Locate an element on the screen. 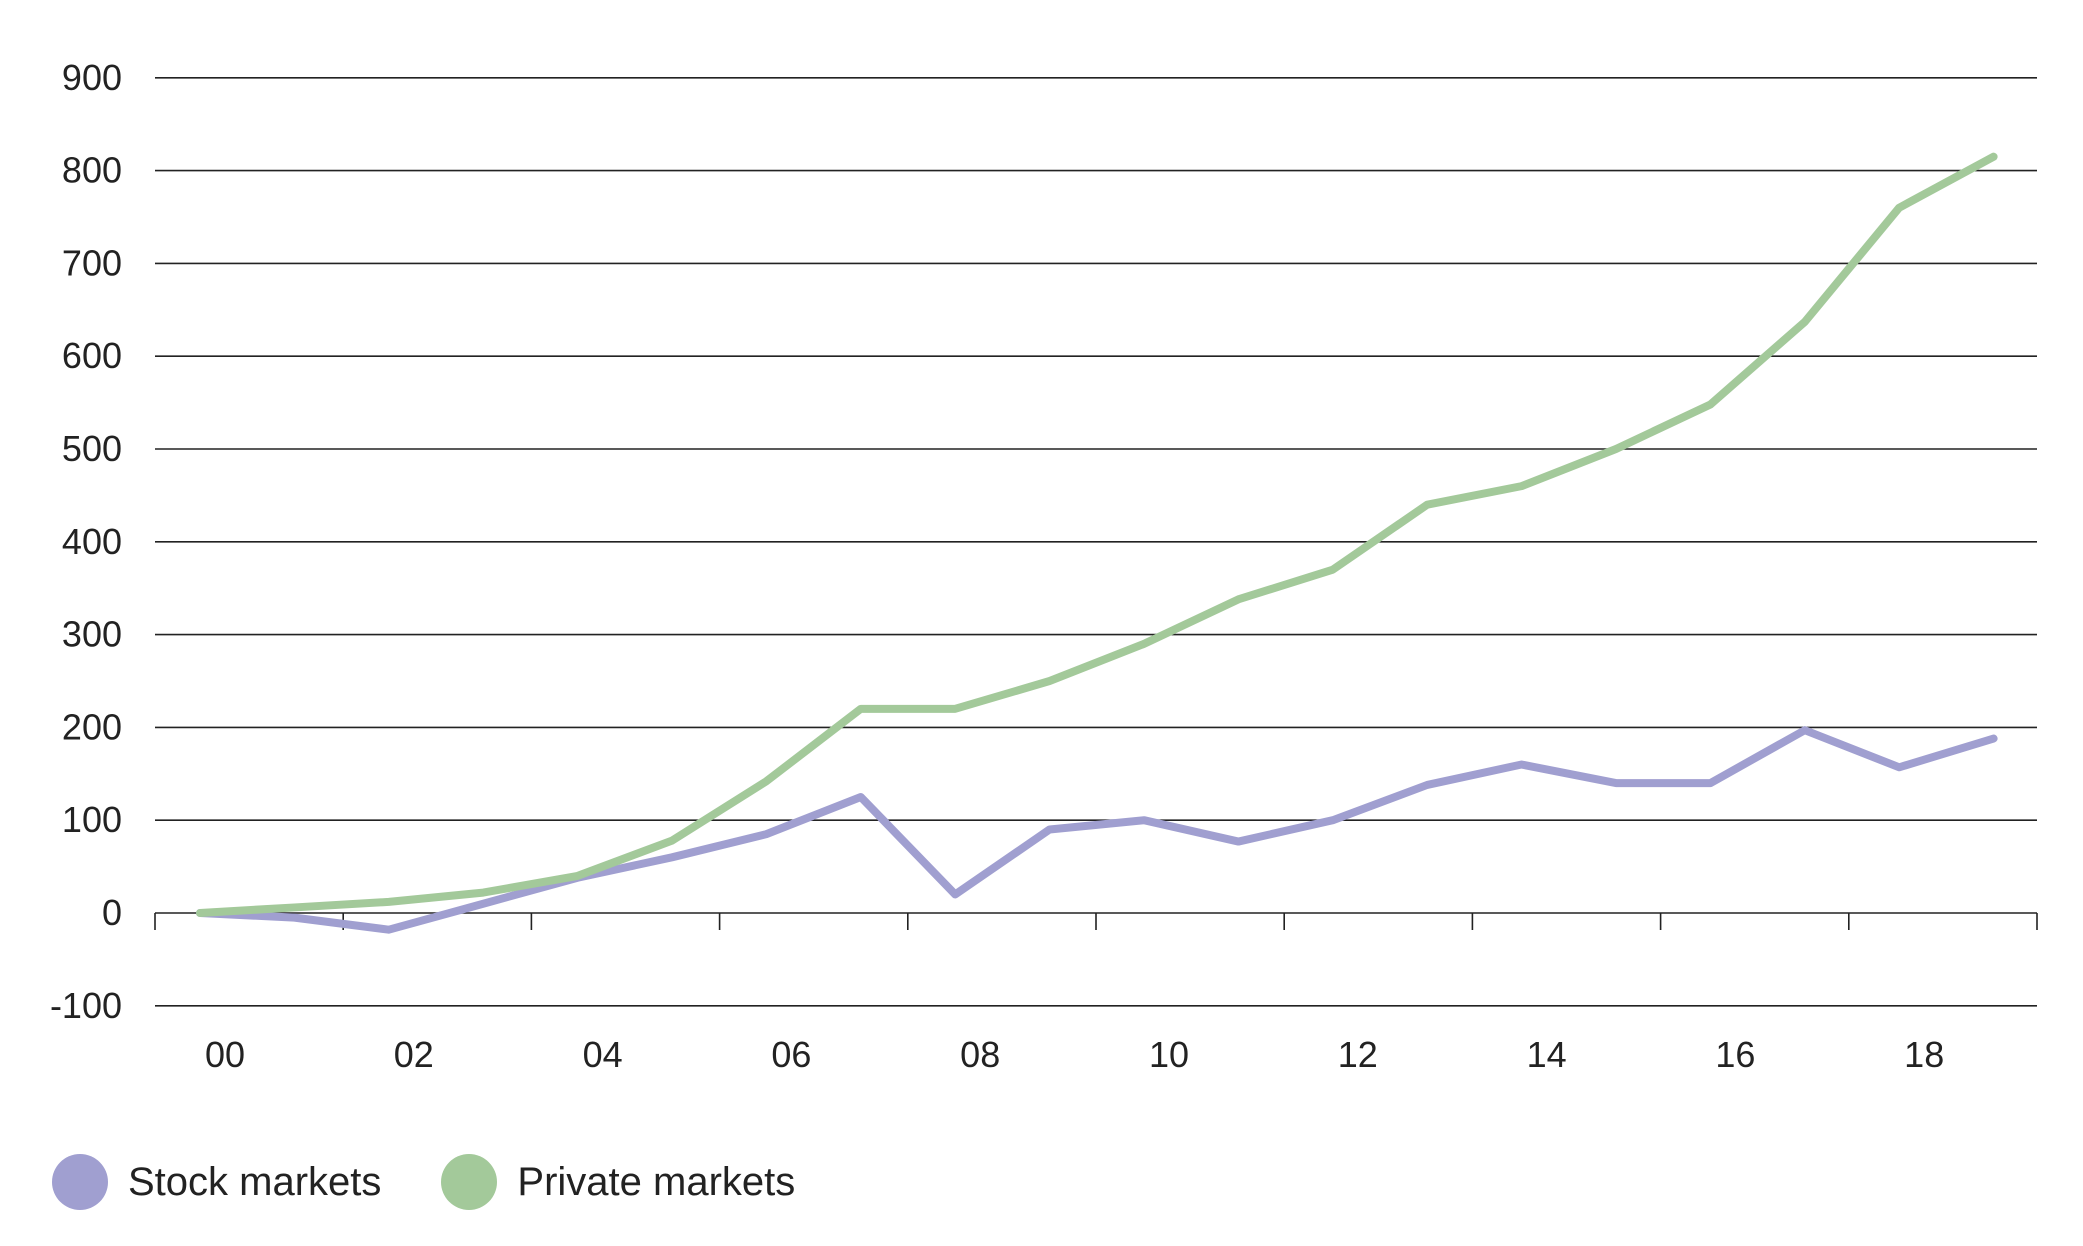 This screenshot has width=2083, height=1246. legend-item-private-markets: Private markets is located at coordinates (618, 1182).